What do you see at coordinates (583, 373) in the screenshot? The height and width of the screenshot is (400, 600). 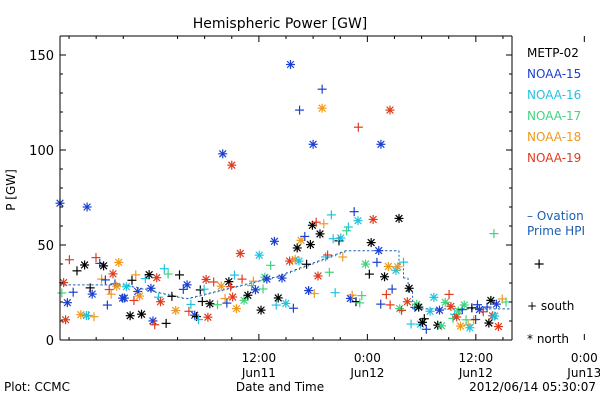 I see `x-tick-date-3: Jun13` at bounding box center [583, 373].